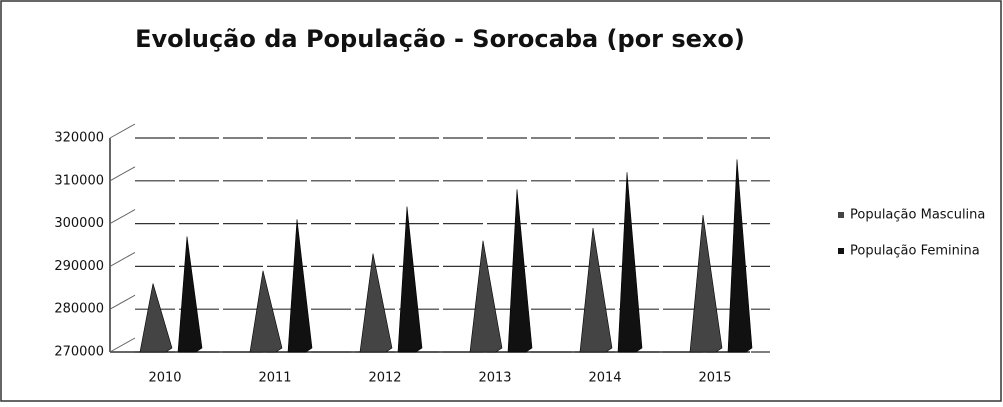 The image size is (1003, 407). Describe the element at coordinates (79, 223) in the screenshot. I see `y-tick-label: 300000` at that location.